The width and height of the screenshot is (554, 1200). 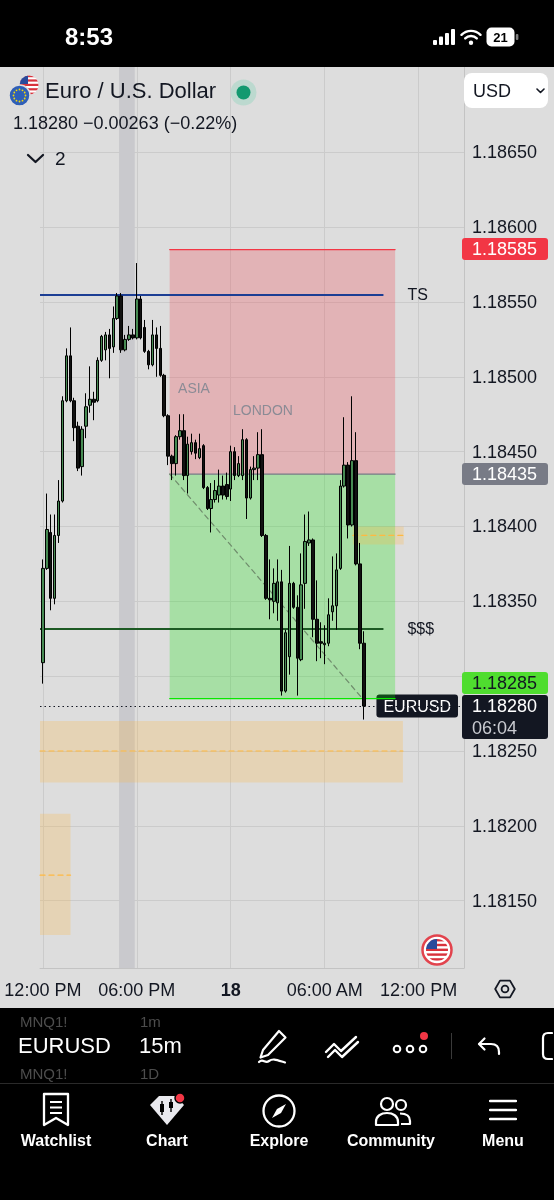 What do you see at coordinates (505, 249) in the screenshot?
I see `text: 1.18585` at bounding box center [505, 249].